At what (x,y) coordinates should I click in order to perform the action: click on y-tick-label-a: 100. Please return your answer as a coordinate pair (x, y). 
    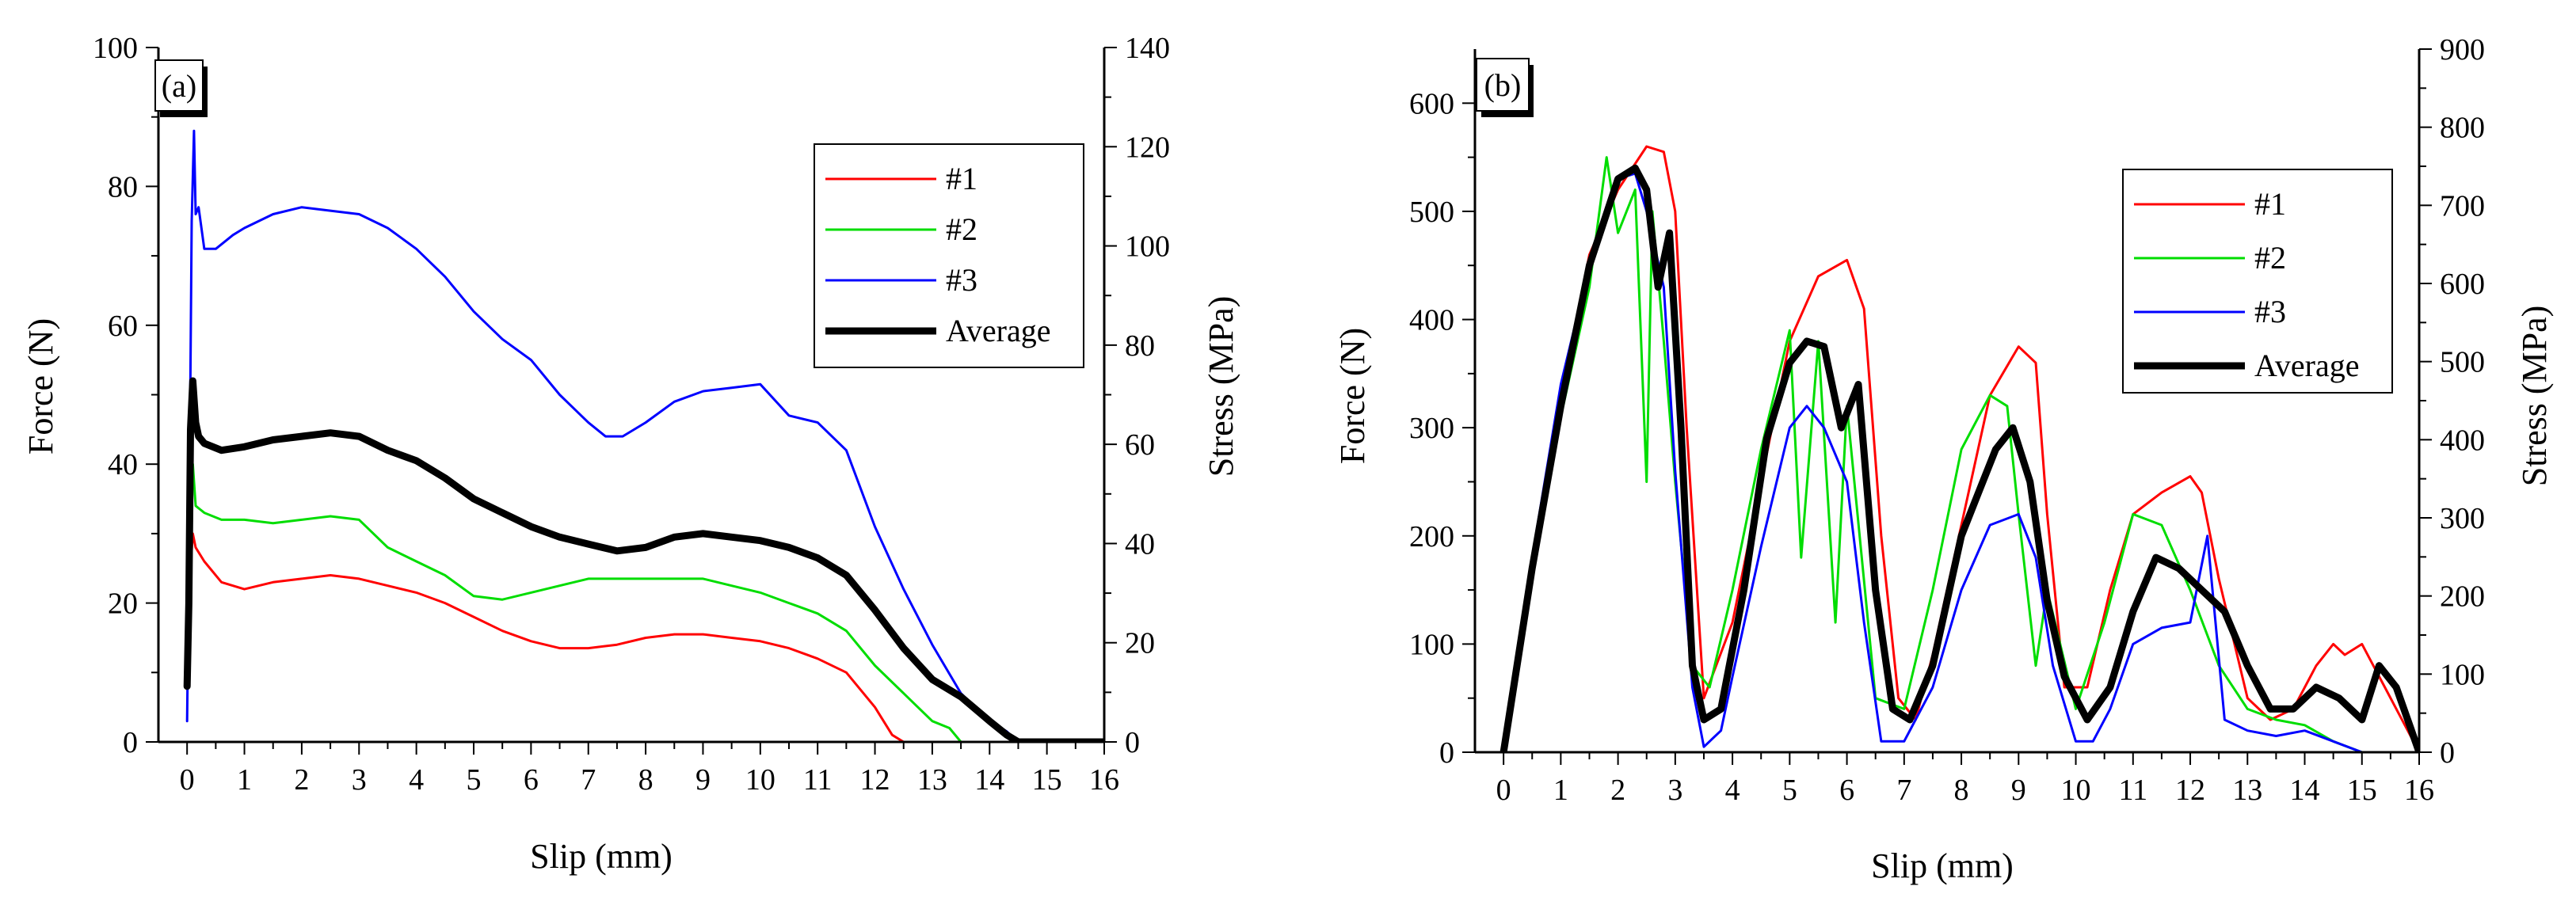
    Looking at the image, I should click on (116, 49).